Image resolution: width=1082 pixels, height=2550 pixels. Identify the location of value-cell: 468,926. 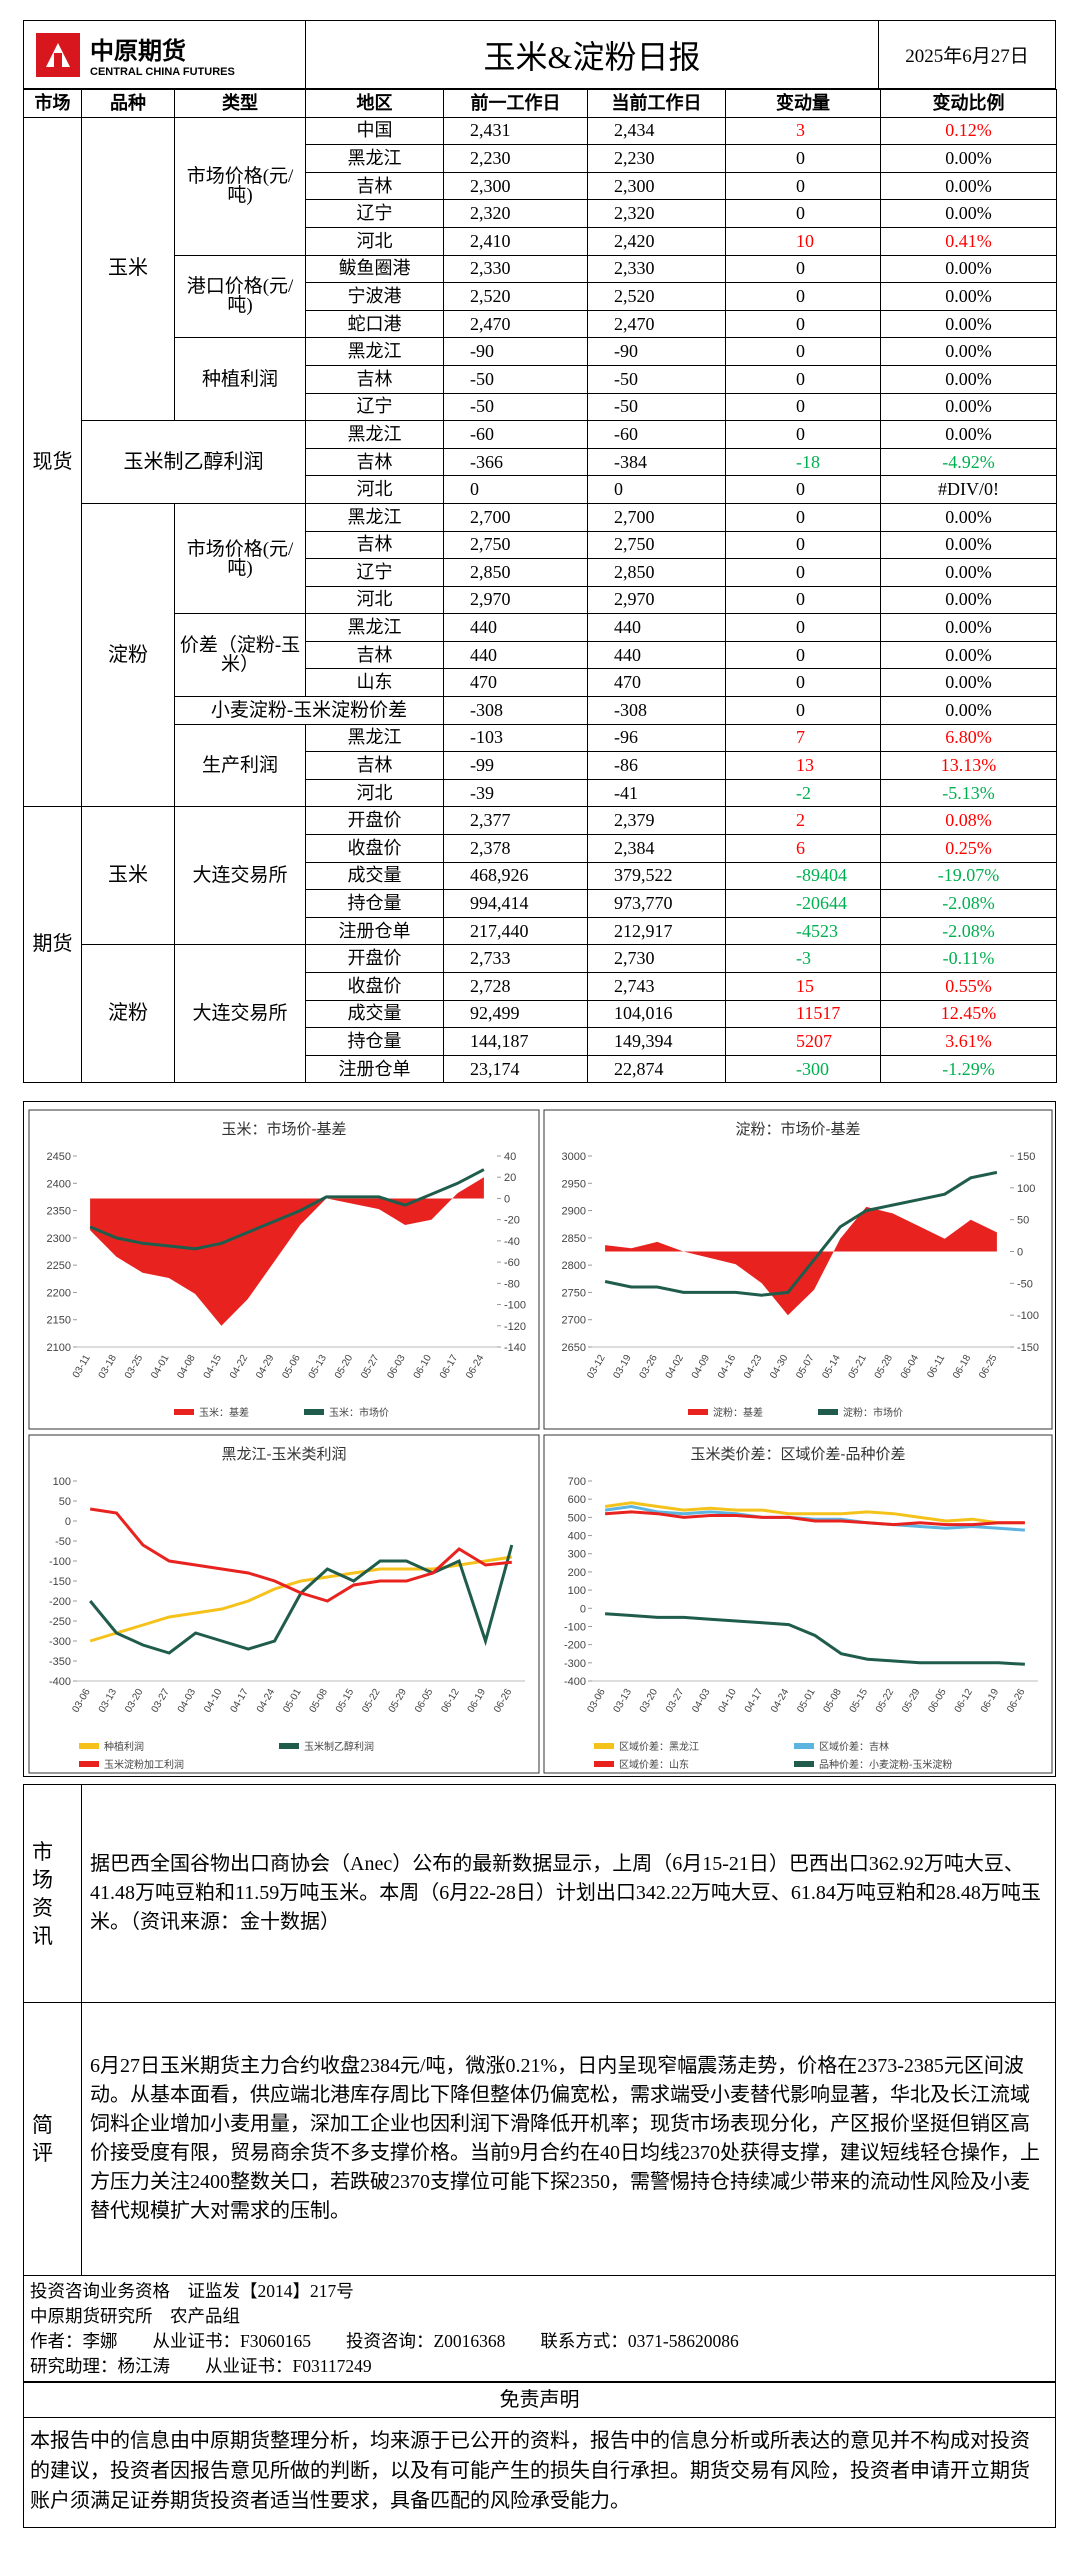
(515, 876).